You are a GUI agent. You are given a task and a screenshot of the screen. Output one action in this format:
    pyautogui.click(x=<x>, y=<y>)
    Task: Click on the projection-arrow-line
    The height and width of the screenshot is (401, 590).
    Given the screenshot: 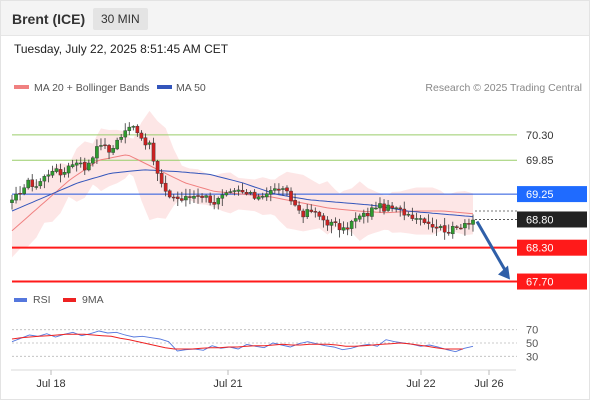 What is the action you would take?
    pyautogui.click(x=492, y=247)
    